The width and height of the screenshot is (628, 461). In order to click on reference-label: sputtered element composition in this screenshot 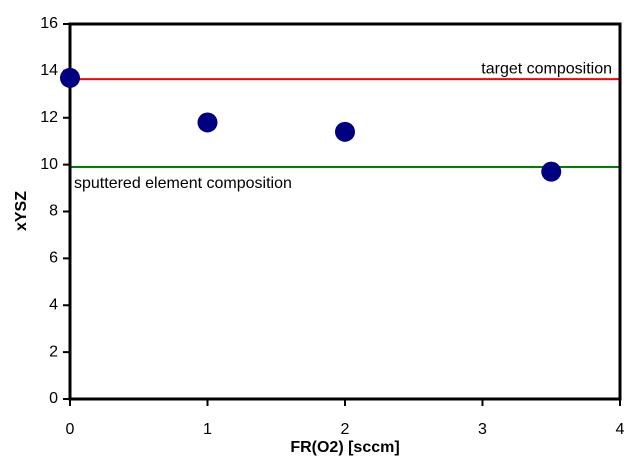, I will do `click(183, 183)`.